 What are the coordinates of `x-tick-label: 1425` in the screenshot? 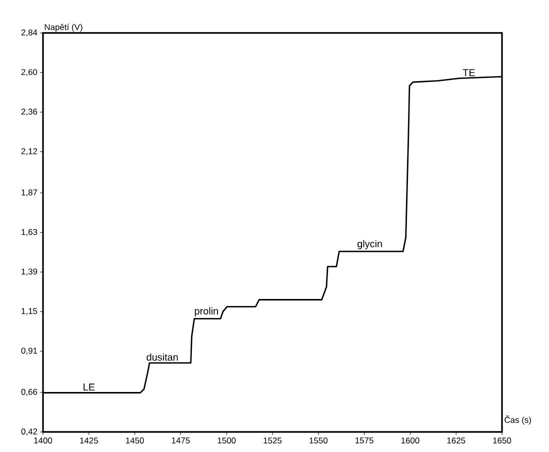 It's located at (89, 441).